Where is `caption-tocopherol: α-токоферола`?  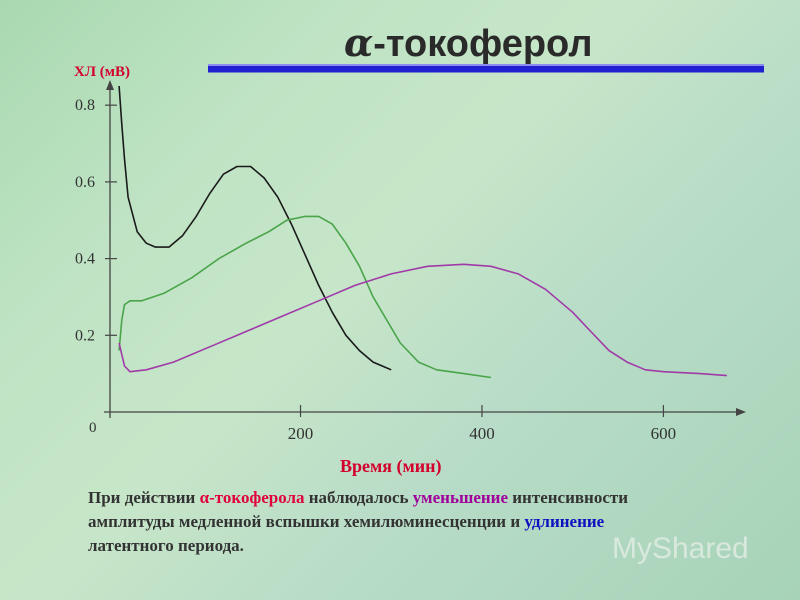 caption-tocopherol: α-токоферола is located at coordinates (252, 497).